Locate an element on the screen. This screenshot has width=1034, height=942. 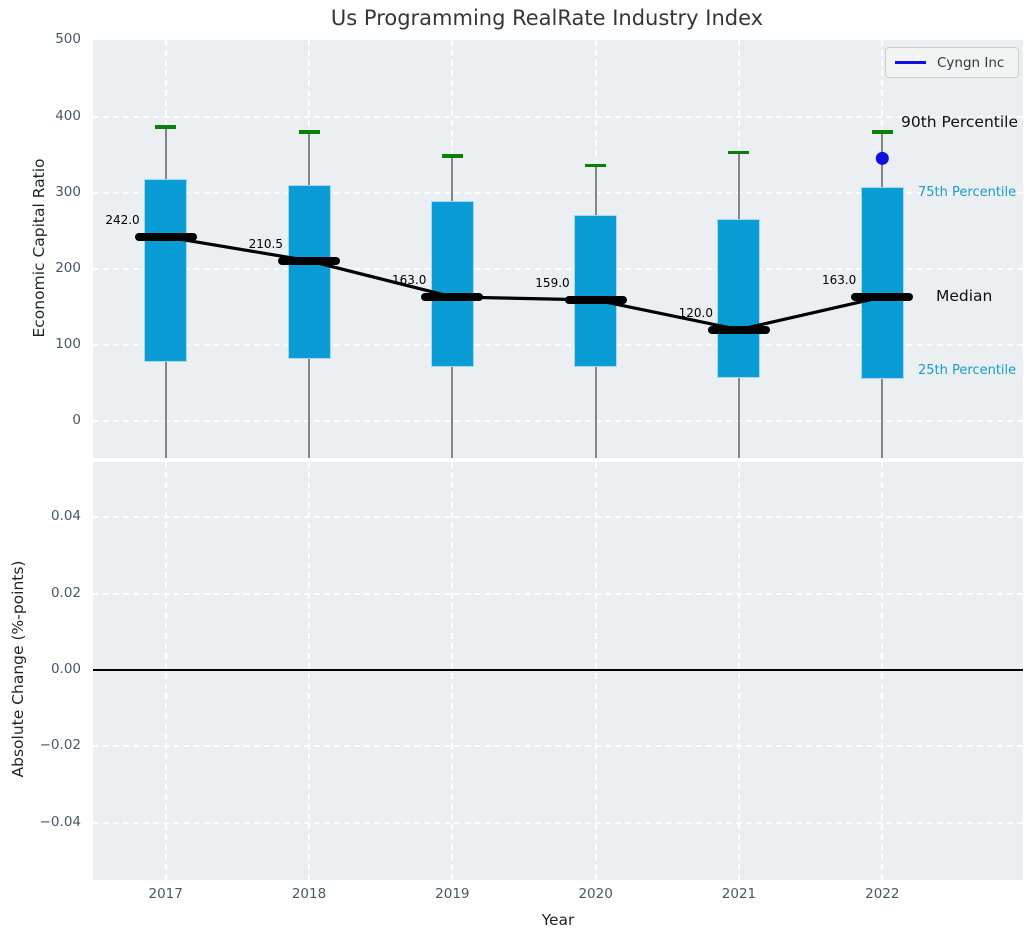
legend-line-swatch is located at coordinates (910, 62).